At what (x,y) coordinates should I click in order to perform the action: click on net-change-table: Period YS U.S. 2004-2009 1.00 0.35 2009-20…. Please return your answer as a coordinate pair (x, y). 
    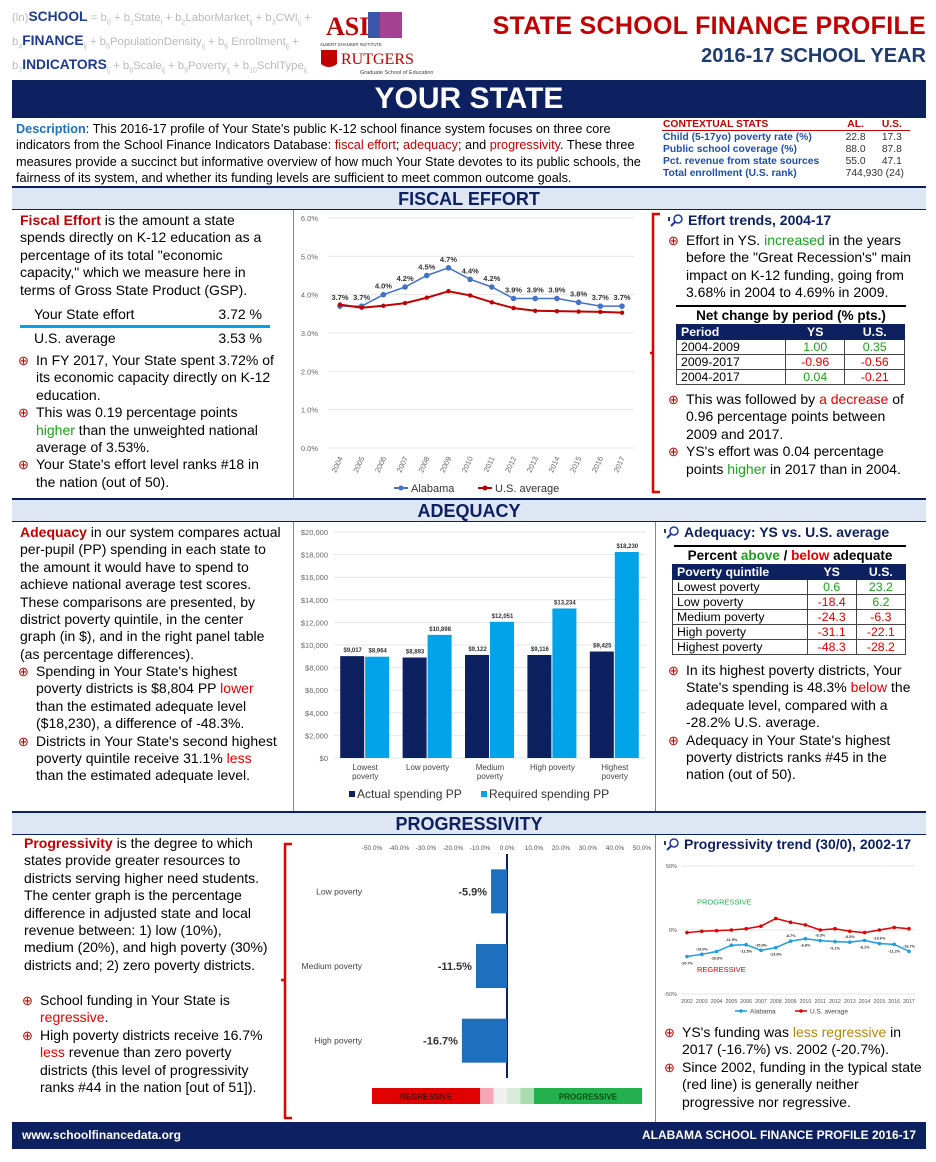
    Looking at the image, I should click on (790, 354).